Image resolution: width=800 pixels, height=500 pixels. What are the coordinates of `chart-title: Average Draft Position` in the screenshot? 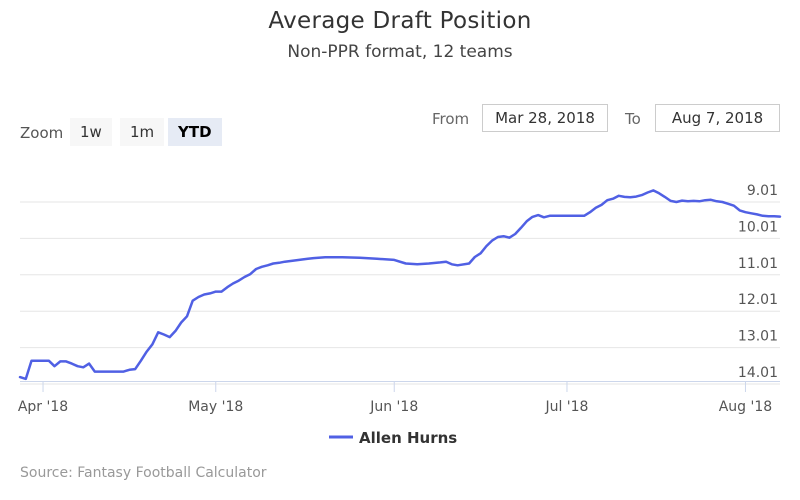 It's located at (400, 21).